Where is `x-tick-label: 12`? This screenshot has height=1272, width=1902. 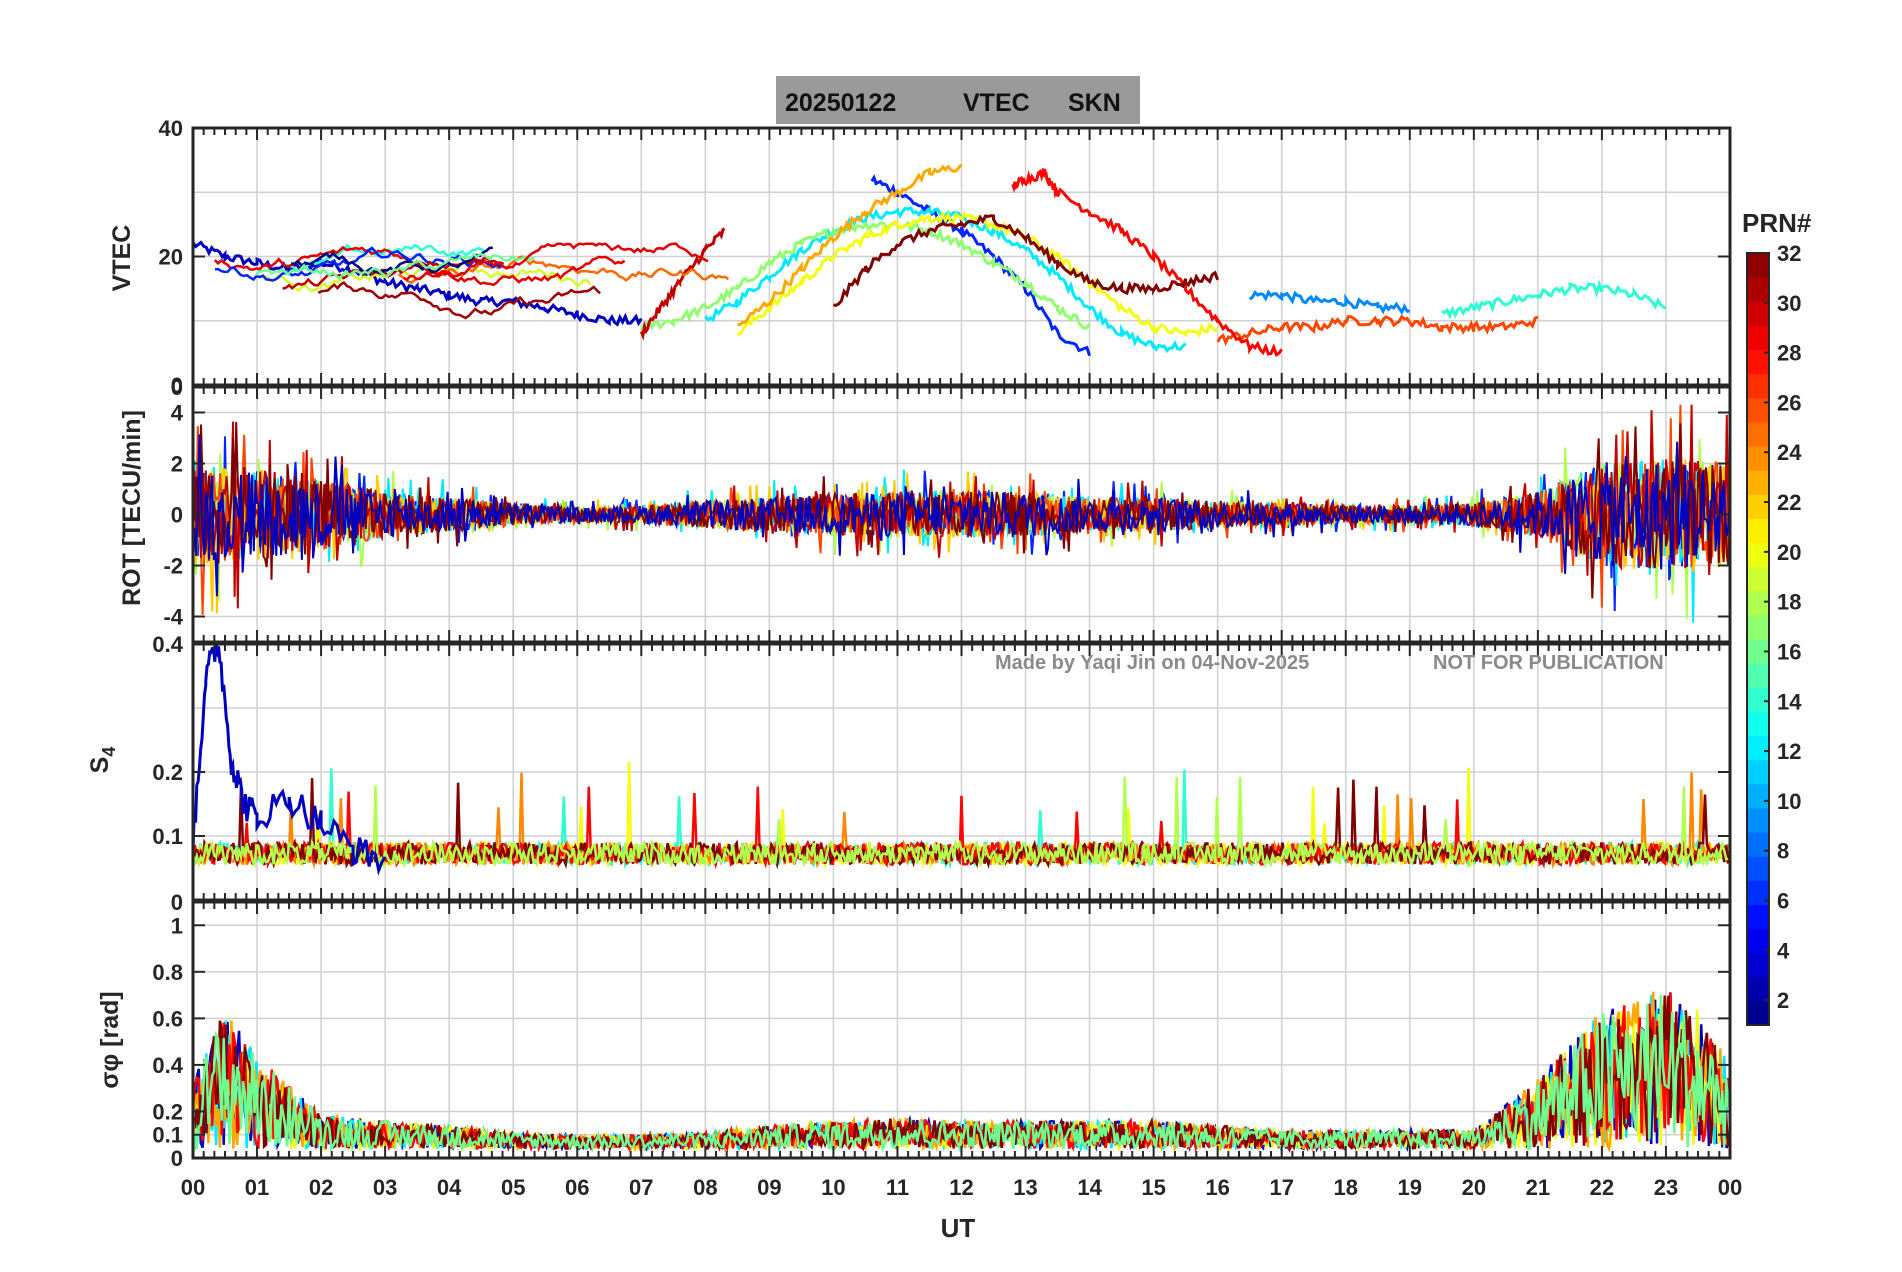
x-tick-label: 12 is located at coordinates (961, 1187).